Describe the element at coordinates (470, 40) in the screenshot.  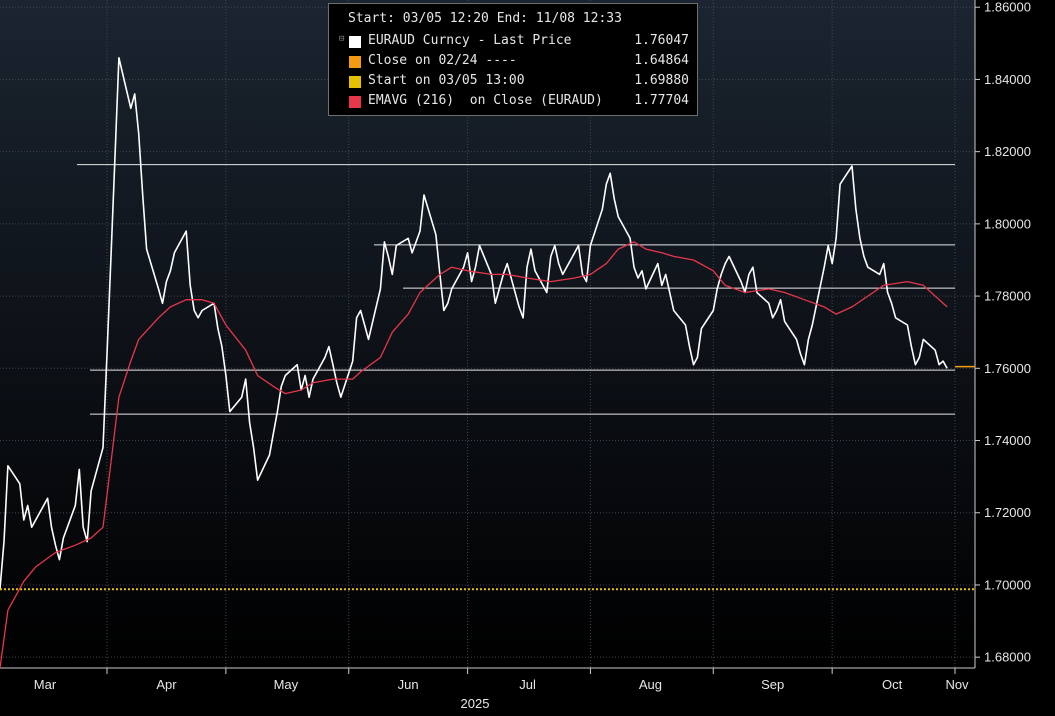
I see `legend-label: EURAUD Curncy - Last Price` at that location.